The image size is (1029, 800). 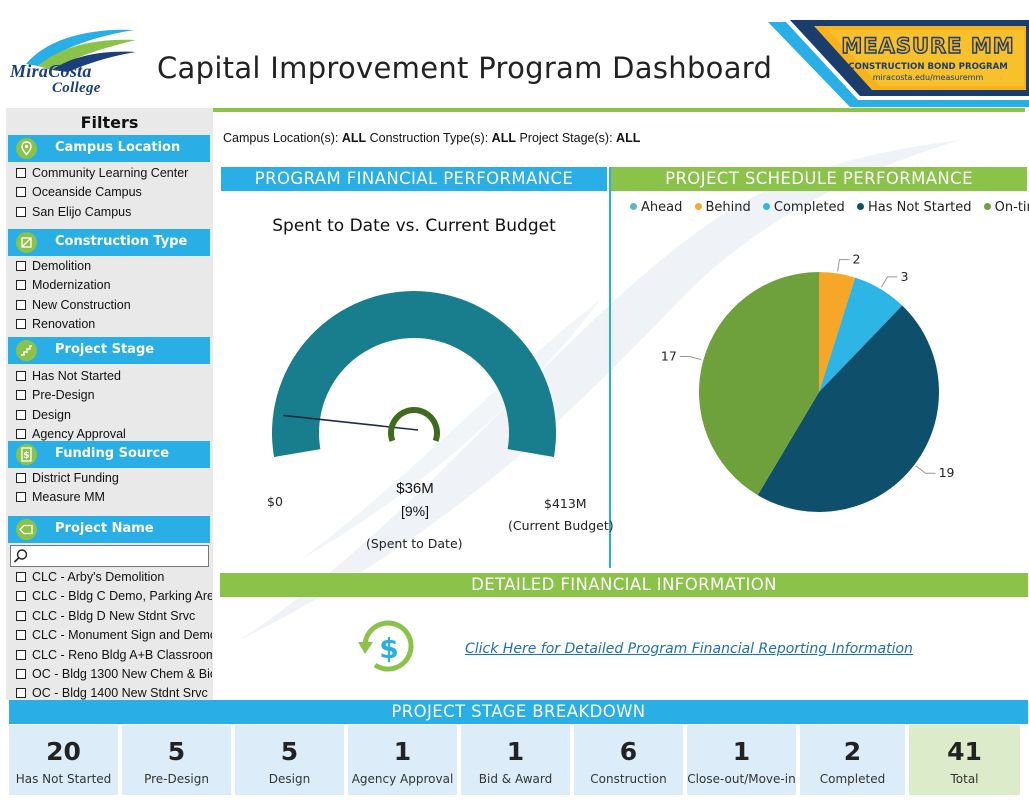 I want to click on filter-option-renovation: Renovation, so click(x=114, y=324).